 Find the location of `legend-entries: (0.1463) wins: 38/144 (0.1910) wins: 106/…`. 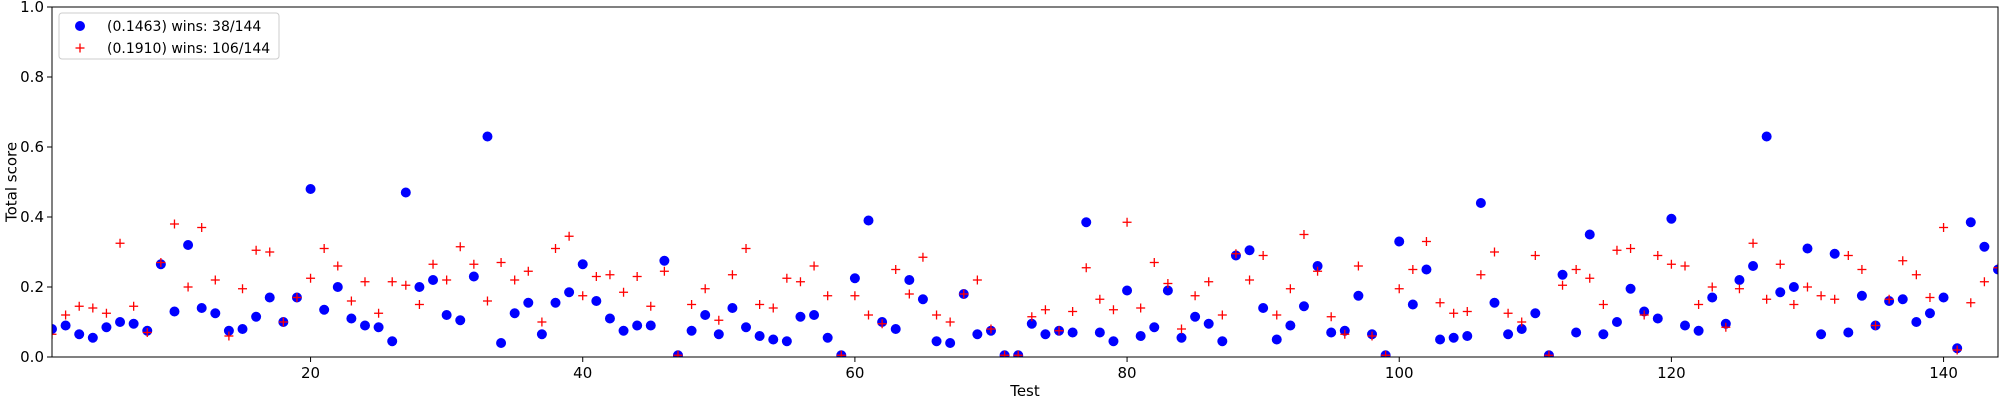

legend-entries: (0.1463) wins: 38/144 (0.1910) wins: 106/… is located at coordinates (172, 38).